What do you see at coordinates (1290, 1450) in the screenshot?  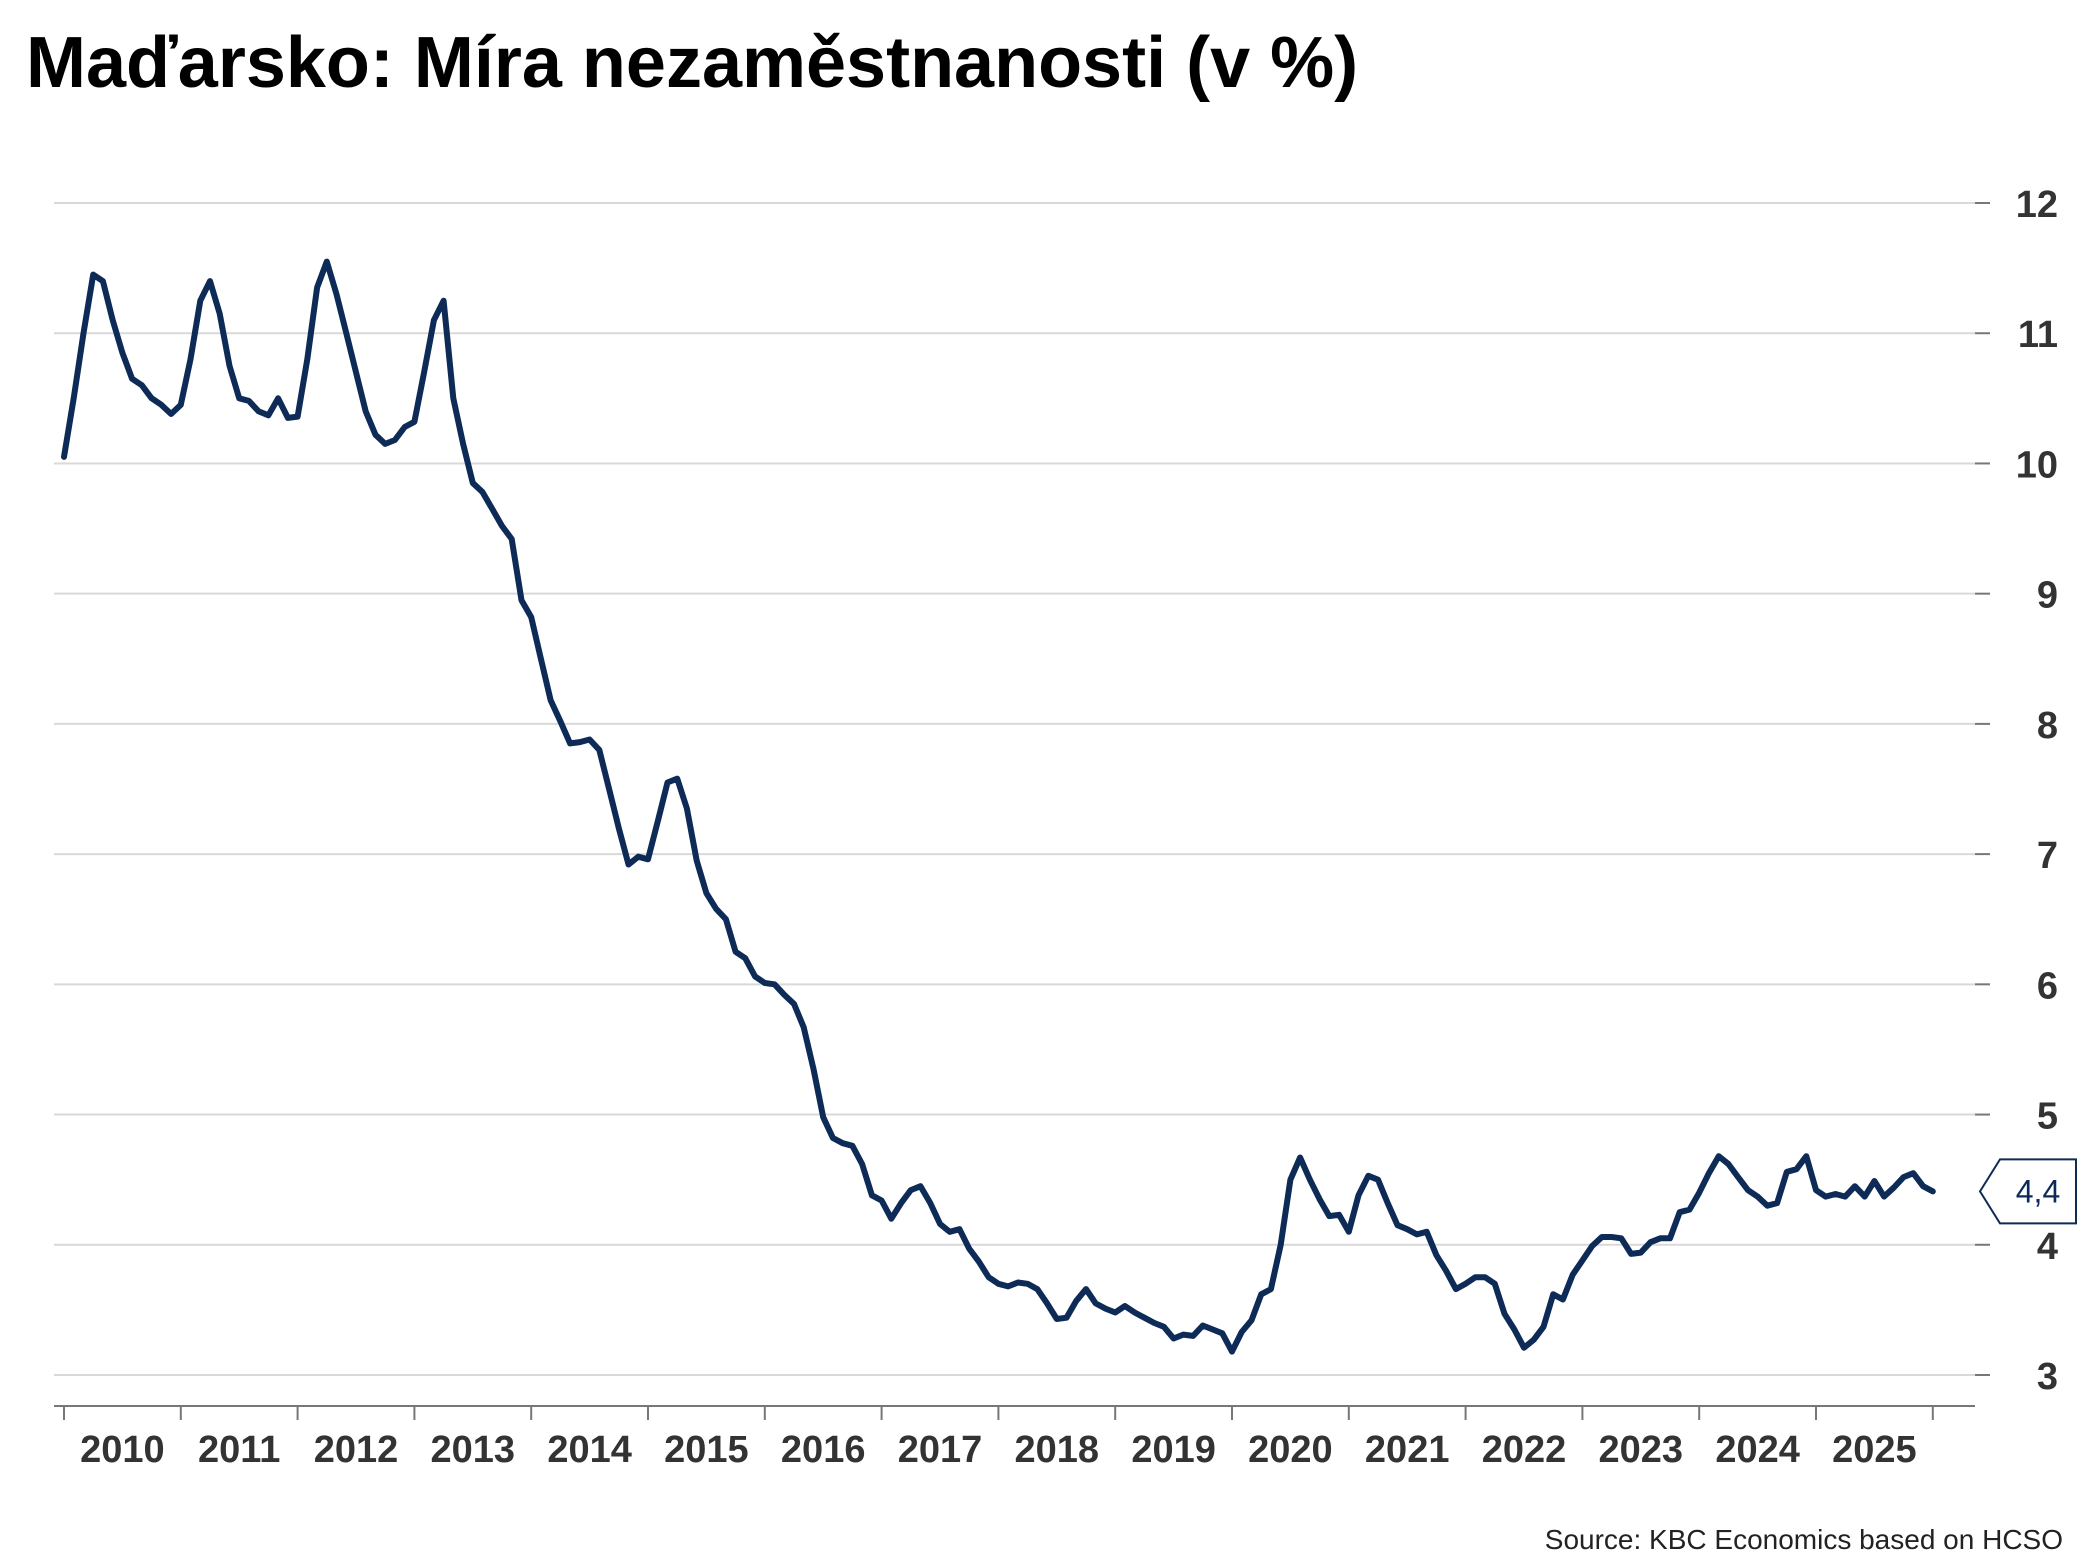 I see `x-tick-label: 2020` at bounding box center [1290, 1450].